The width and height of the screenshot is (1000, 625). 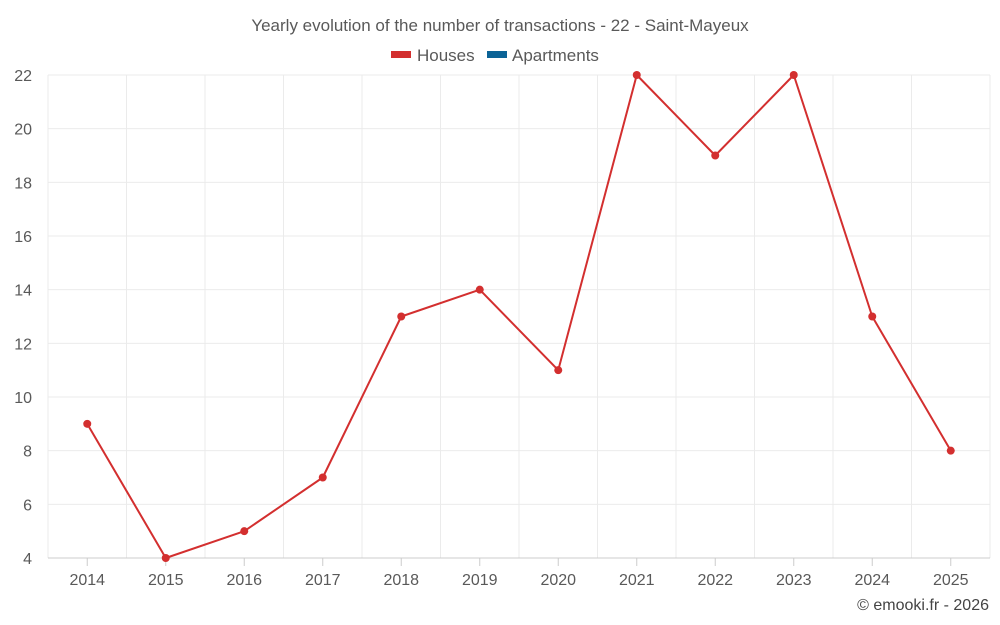 I want to click on legend: Houses Apartments, so click(x=495, y=55).